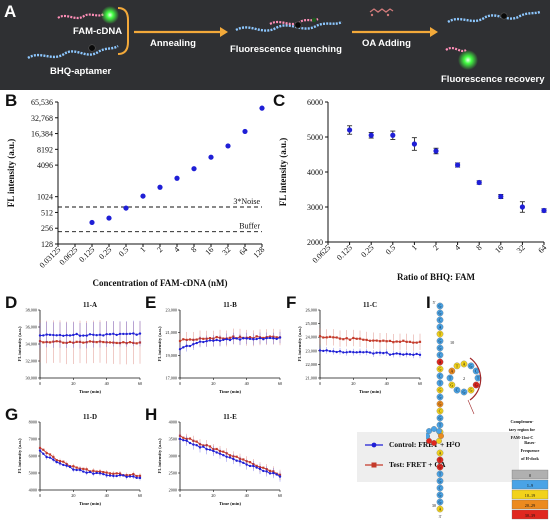 Image resolution: width=550 pixels, height=522 pixels. What do you see at coordinates (456, 49) in the screenshot?
I see `released-cdna` at bounding box center [456, 49].